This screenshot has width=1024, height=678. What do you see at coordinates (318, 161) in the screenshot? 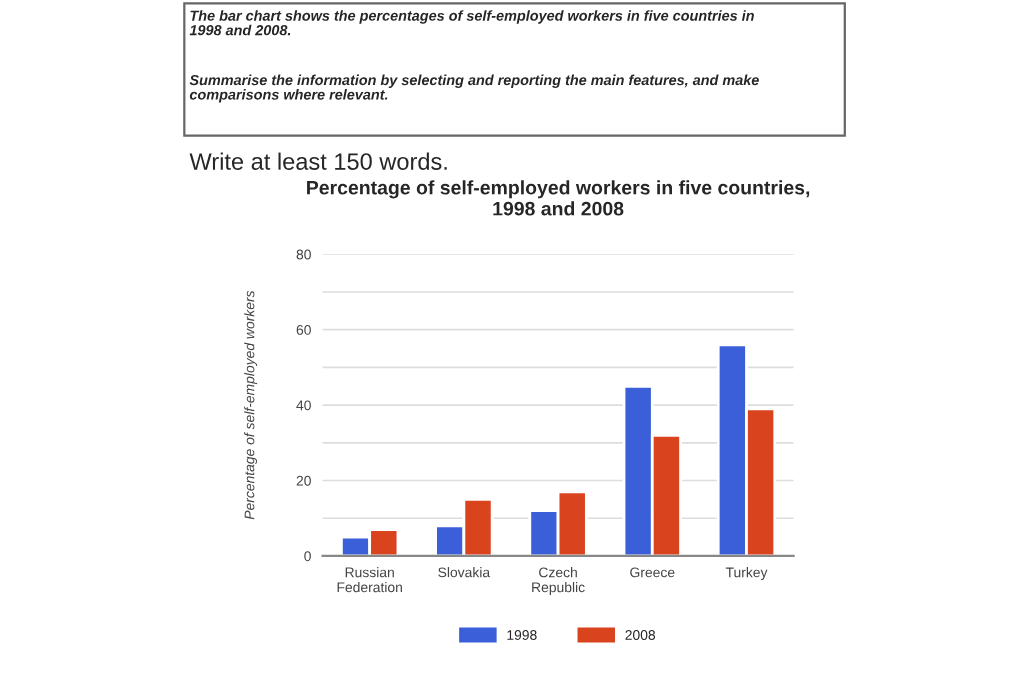
I see `text: Write at least 150 words.` at bounding box center [318, 161].